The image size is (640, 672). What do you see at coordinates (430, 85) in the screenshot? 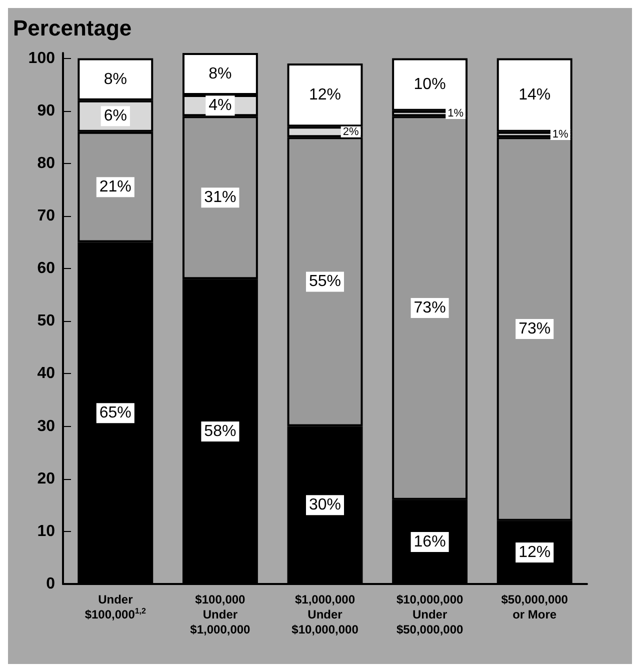
I see `data-label: 10%` at bounding box center [430, 85].